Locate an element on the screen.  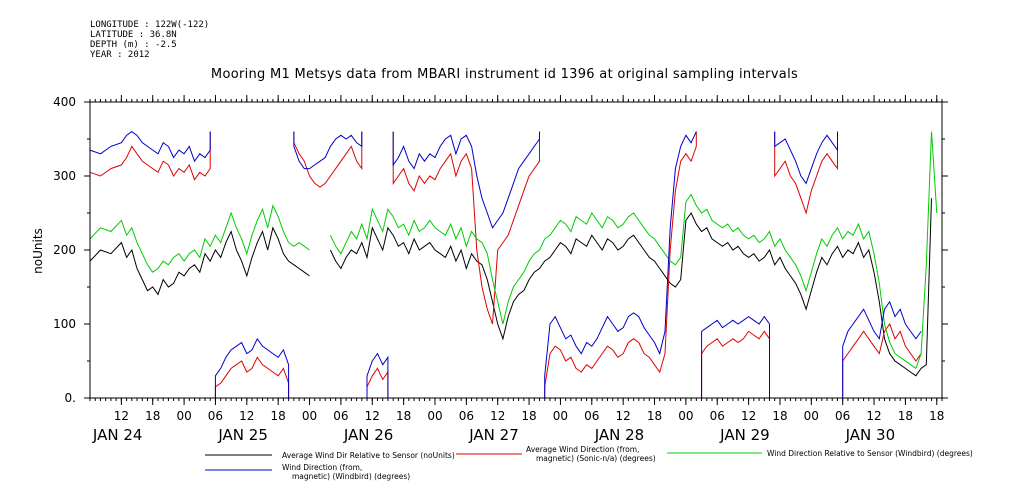
legend-label: Wind Direction (from, is located at coordinates (322, 467).